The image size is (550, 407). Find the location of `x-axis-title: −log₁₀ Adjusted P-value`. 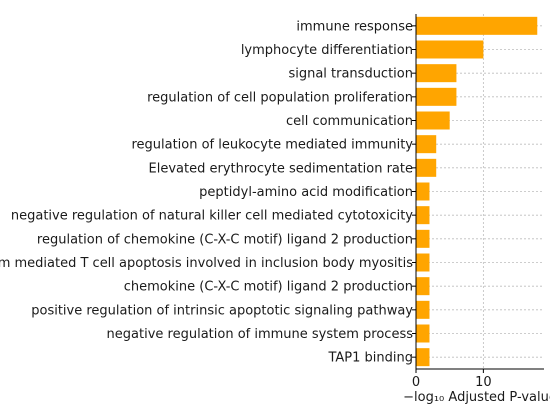

x-axis-title: −log₁₀ Adjusted P-value is located at coordinates (476, 397).